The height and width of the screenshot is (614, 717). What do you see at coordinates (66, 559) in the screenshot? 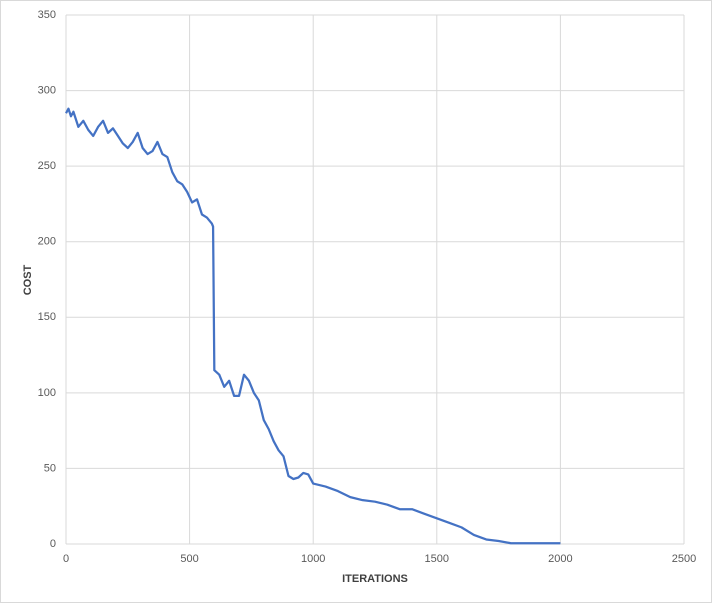
I see `x-tick-label: 0` at bounding box center [66, 559].